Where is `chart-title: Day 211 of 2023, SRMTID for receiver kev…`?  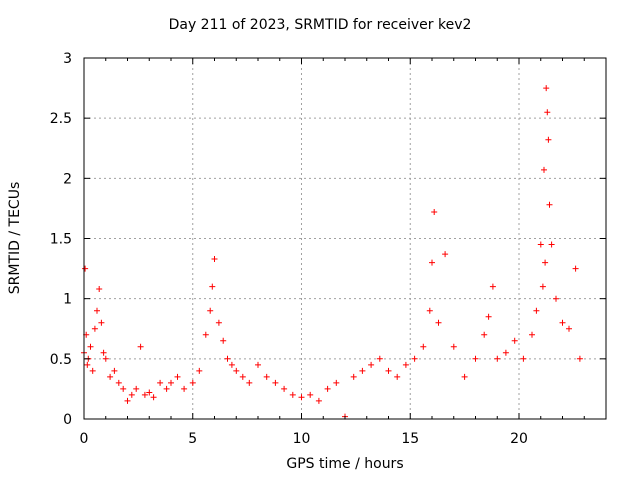
chart-title: Day 211 of 2023, SRMTID for receiver kev… is located at coordinates (320, 25).